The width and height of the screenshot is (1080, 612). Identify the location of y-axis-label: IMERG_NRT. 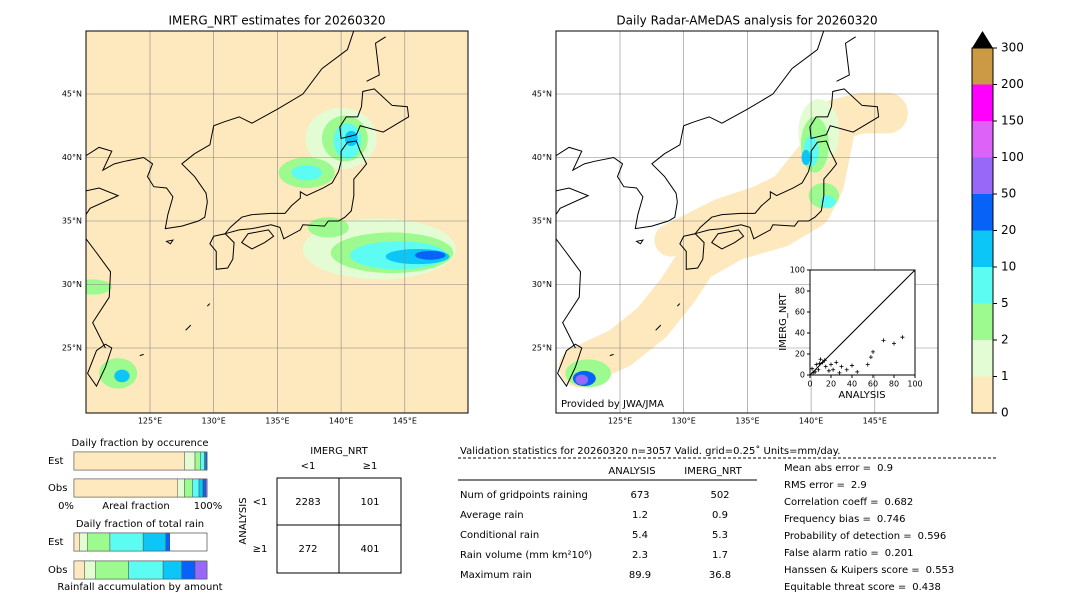
(783, 321).